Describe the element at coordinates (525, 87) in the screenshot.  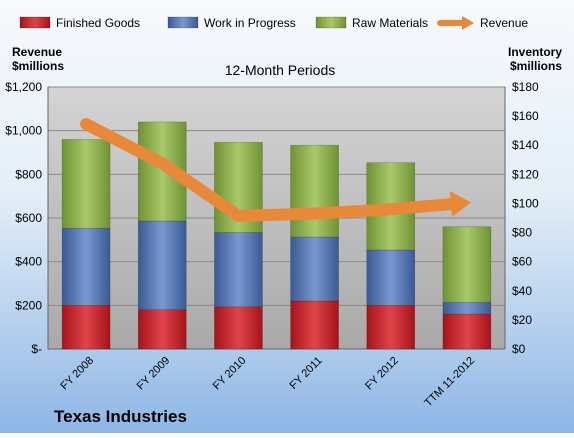
I see `right-tick-label: $180` at that location.